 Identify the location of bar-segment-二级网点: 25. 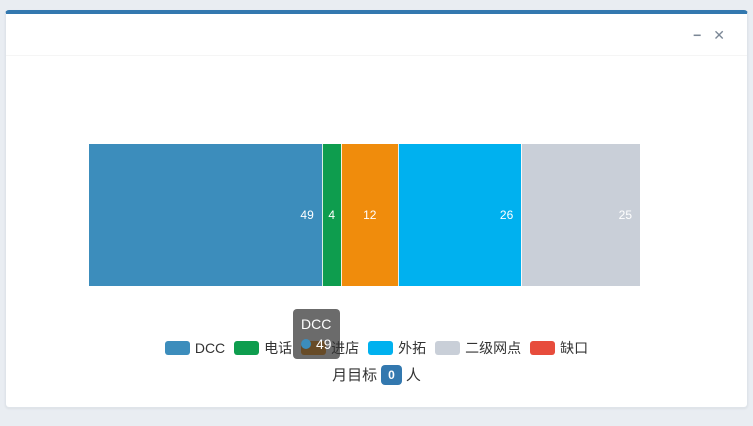
(580, 215).